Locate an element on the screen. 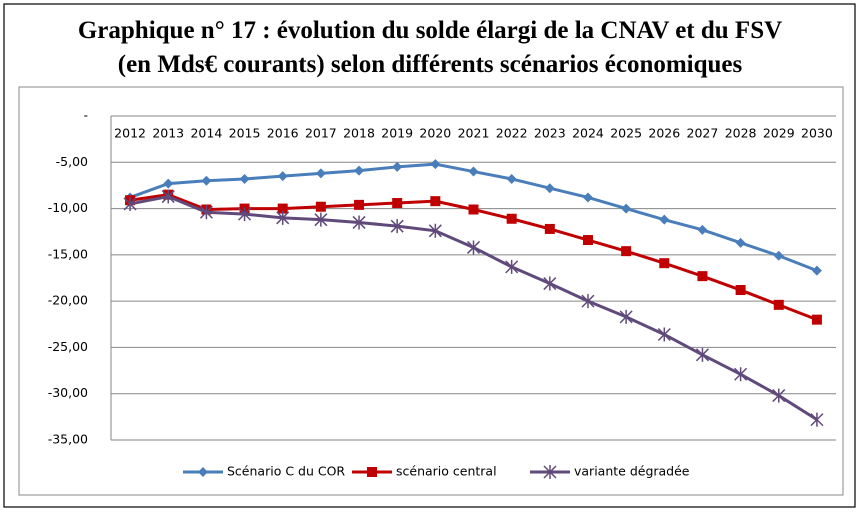  legend-label: scénario central is located at coordinates (446, 471).